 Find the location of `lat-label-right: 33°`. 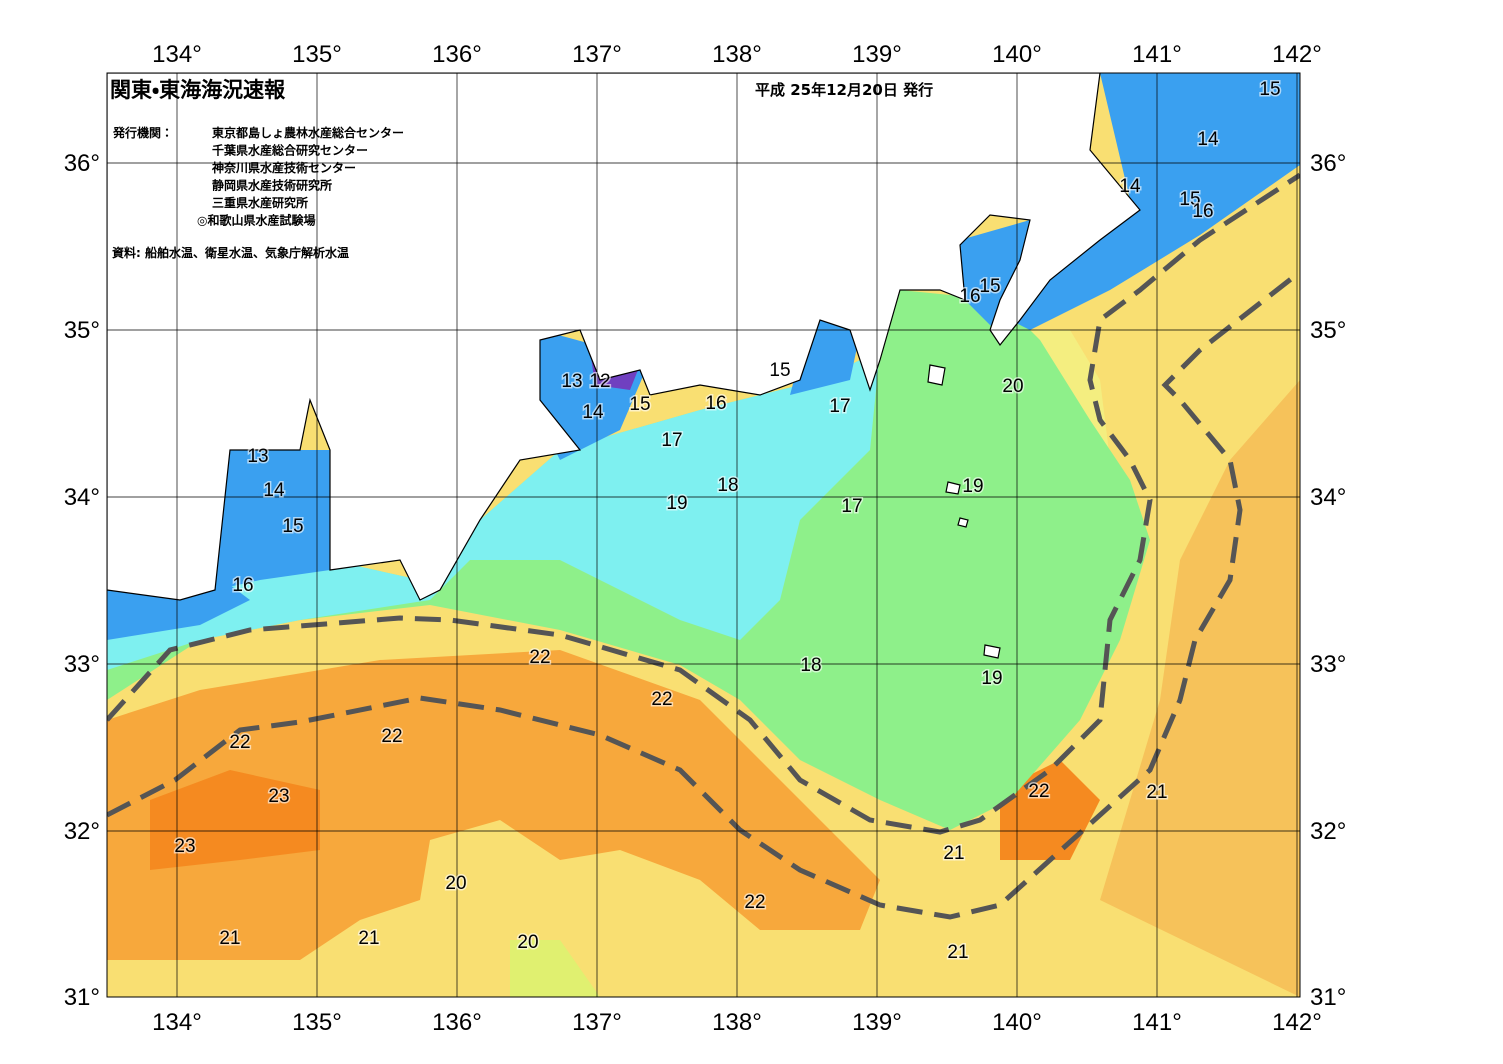

lat-label-right: 33° is located at coordinates (1328, 664).